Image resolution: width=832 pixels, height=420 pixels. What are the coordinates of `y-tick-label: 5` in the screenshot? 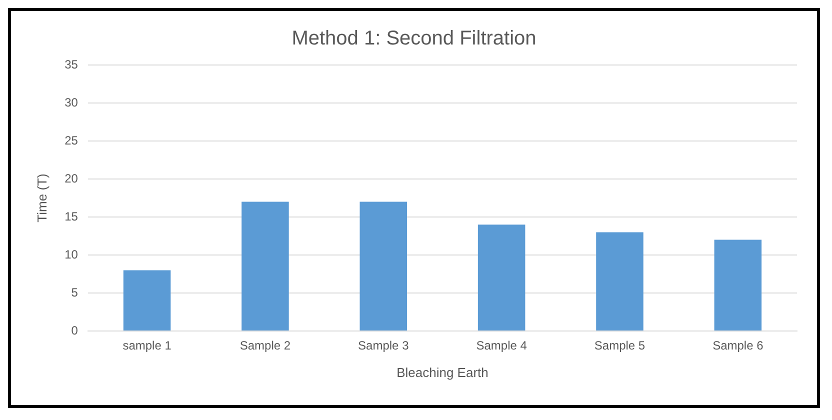 It's located at (74, 292).